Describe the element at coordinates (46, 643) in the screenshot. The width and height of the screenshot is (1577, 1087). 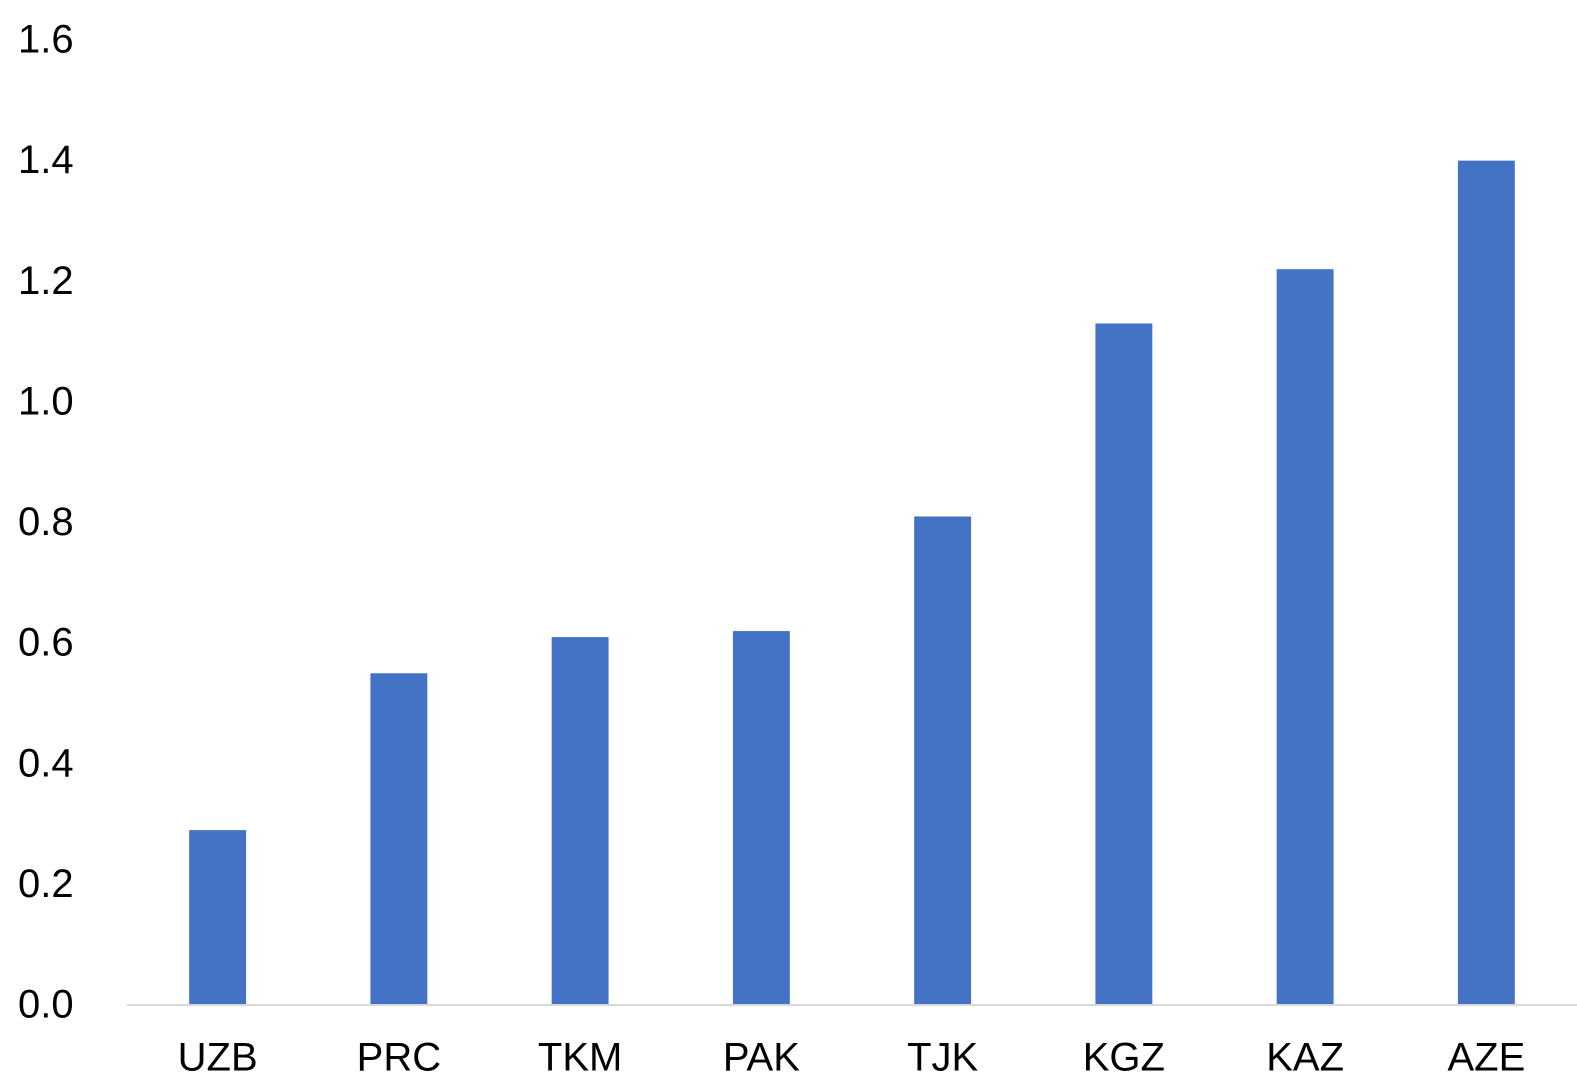
I see `y-tick-label: 0.6` at that location.